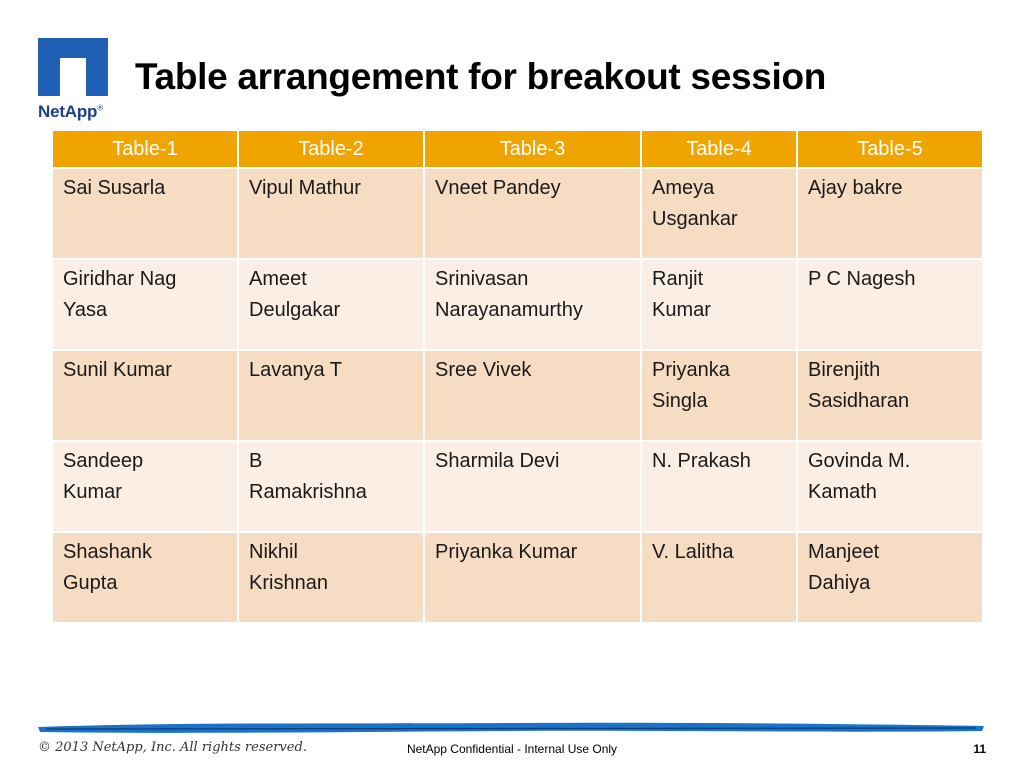  I want to click on table-cell: Vneet Pandey, so click(532, 213).